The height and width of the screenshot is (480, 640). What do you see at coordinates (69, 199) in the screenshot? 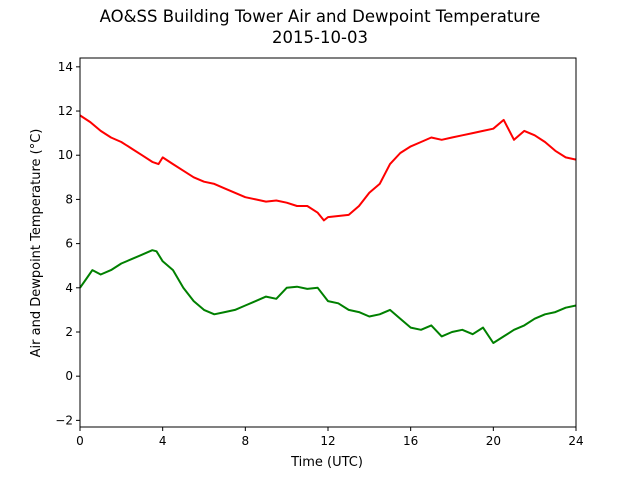
I see `y-tick-label: 8` at bounding box center [69, 199].